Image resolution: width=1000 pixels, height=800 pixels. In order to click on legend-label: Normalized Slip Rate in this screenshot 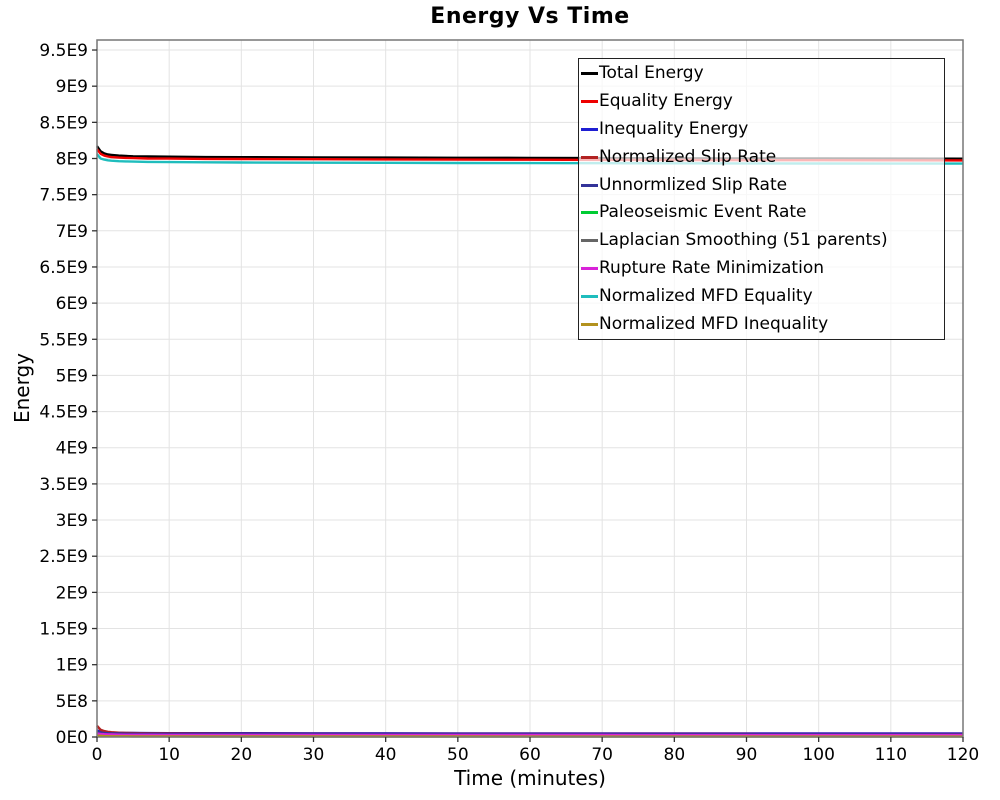, I will do `click(688, 156)`.